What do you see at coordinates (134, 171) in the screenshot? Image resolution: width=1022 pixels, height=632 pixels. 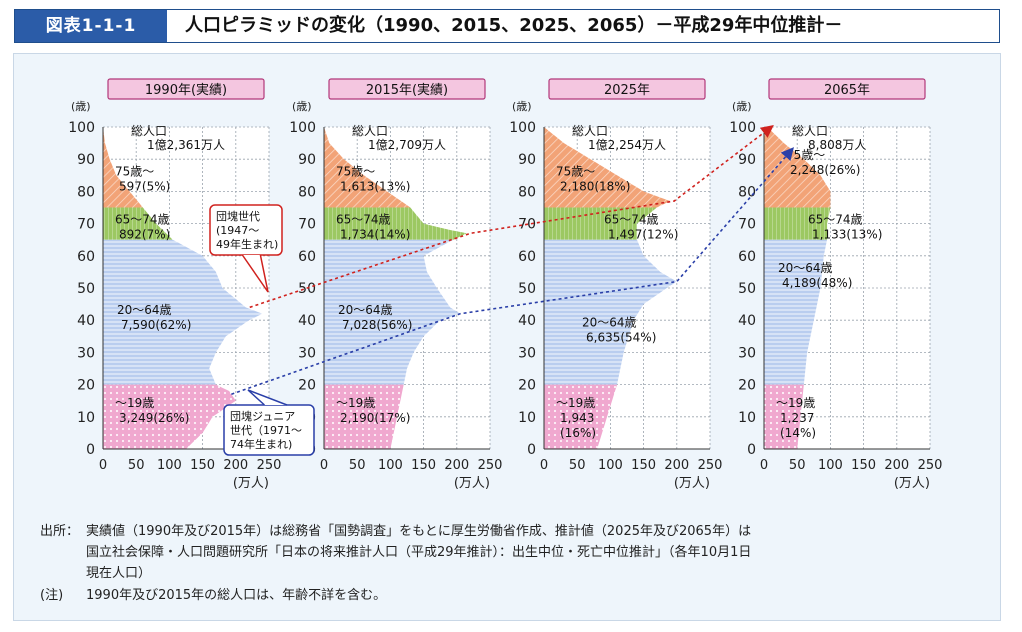 I see `group-label-line: 75歳～` at bounding box center [134, 171].